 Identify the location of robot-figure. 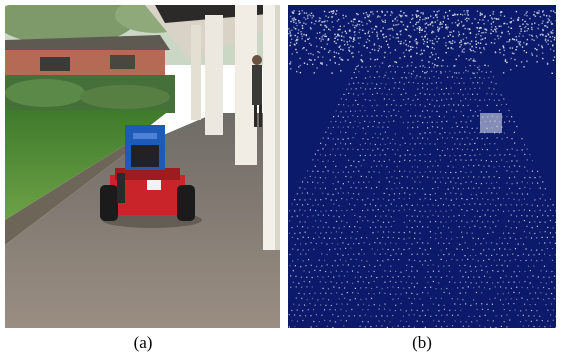
(151, 176).